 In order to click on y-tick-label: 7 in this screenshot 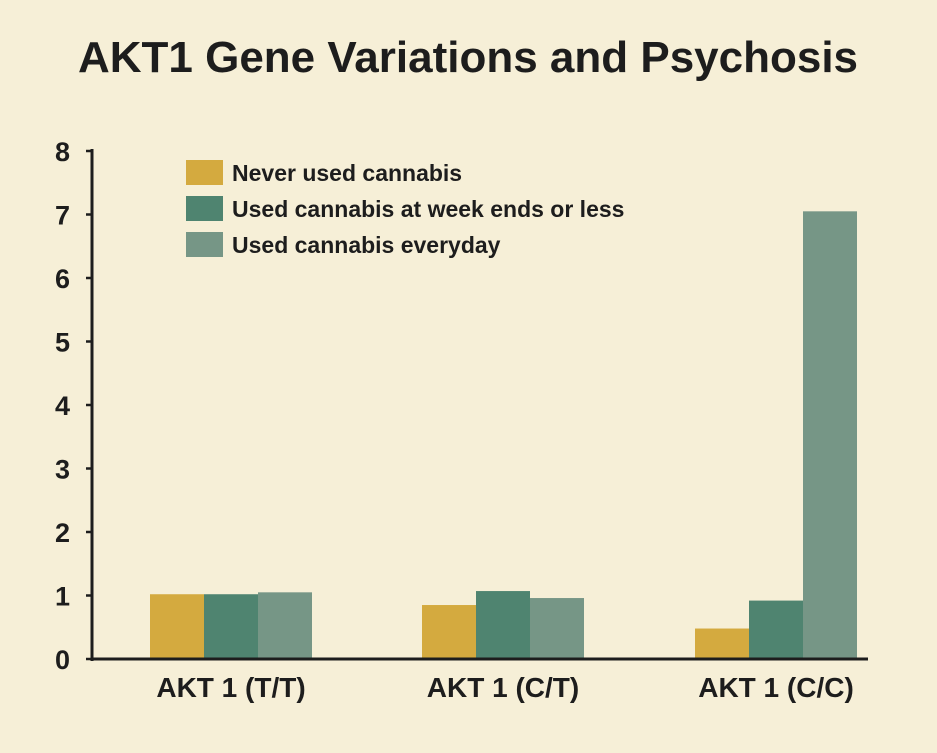, I will do `click(62, 216)`.